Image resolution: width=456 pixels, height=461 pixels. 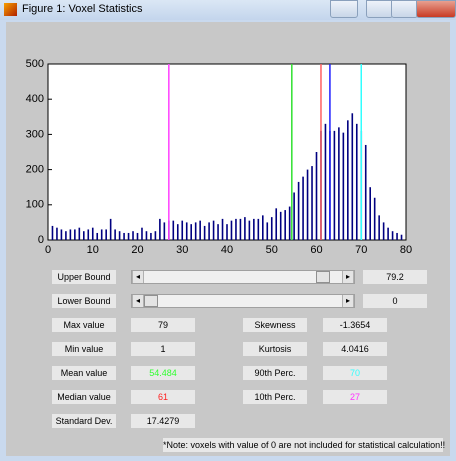 I want to click on x-tick-label: 10, so click(x=93, y=250).